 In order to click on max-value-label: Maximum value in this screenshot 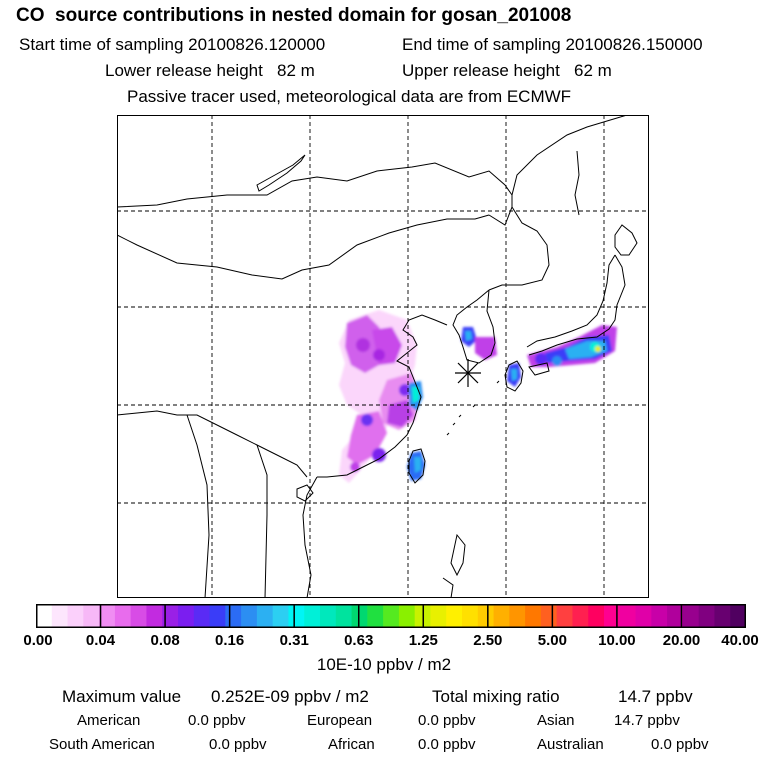, I will do `click(122, 696)`.